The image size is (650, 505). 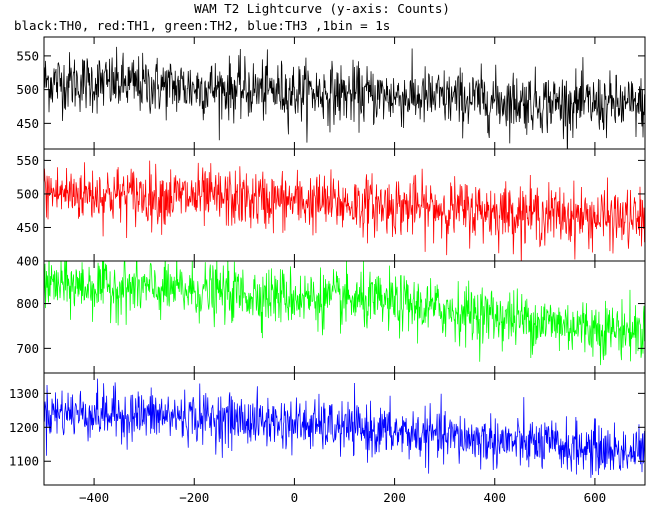 I want to click on x-tick-label: 400, so click(x=494, y=497).